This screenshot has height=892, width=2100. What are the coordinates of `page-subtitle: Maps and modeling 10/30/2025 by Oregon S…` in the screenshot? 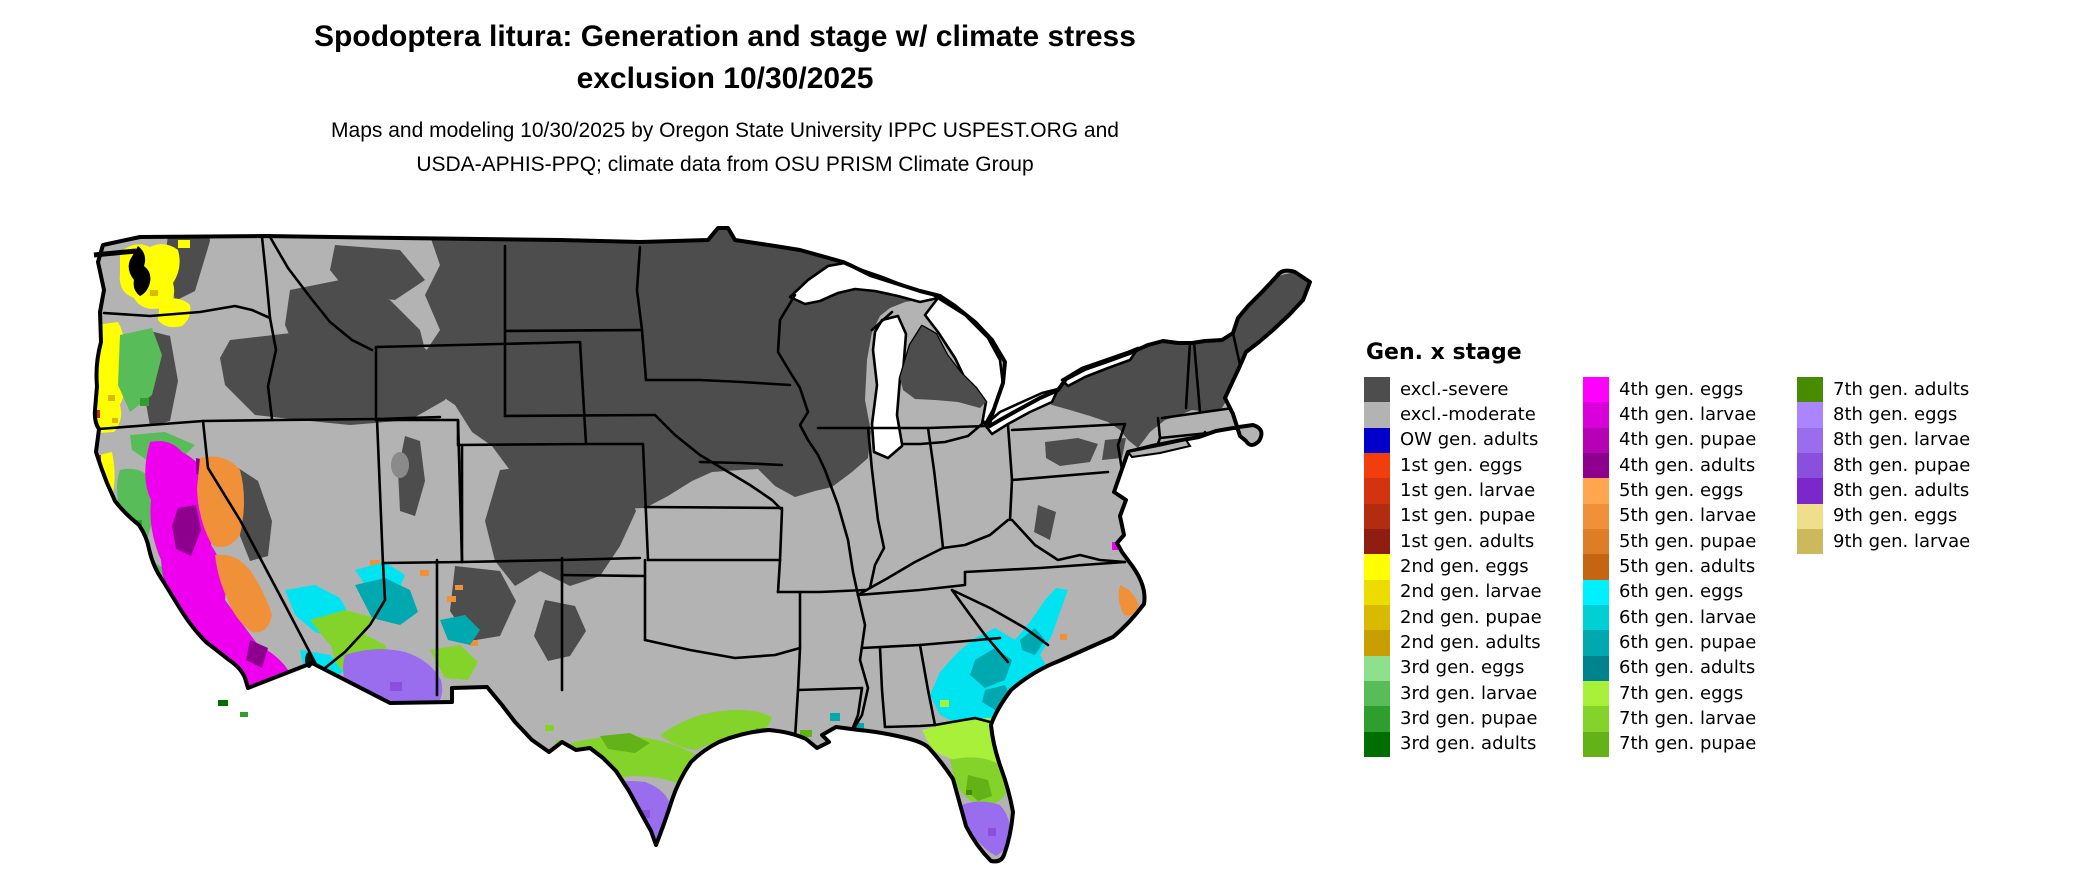 It's located at (725, 148).